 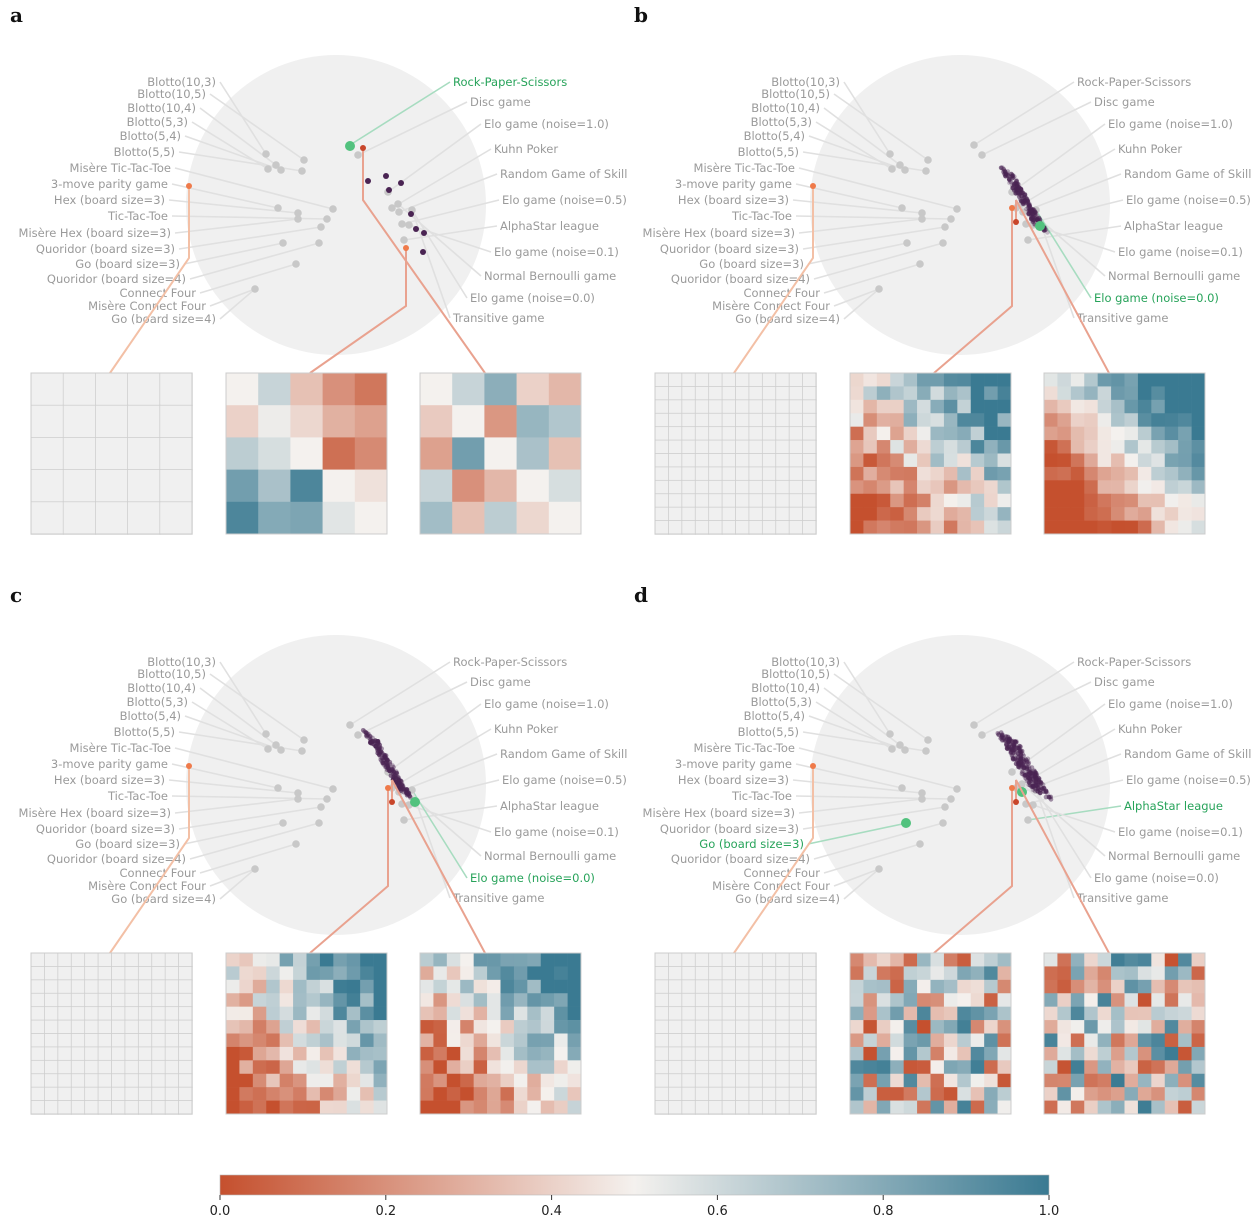 What do you see at coordinates (740, 859) in the screenshot?
I see `game-label: Quoridor (board size=4)` at bounding box center [740, 859].